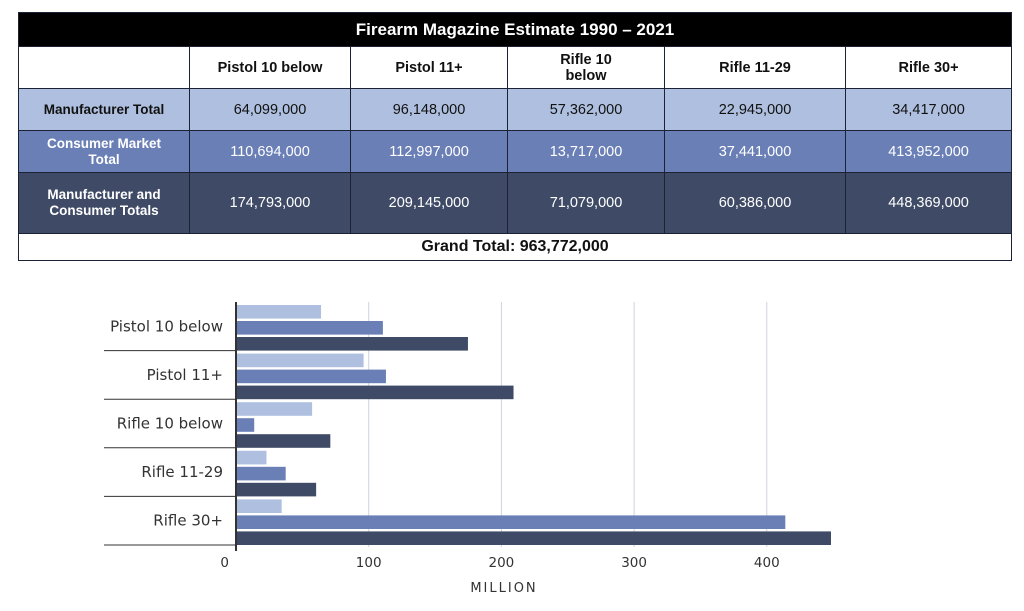 The width and height of the screenshot is (1024, 611). What do you see at coordinates (224, 563) in the screenshot?
I see `x-tick-label: 0` at bounding box center [224, 563].